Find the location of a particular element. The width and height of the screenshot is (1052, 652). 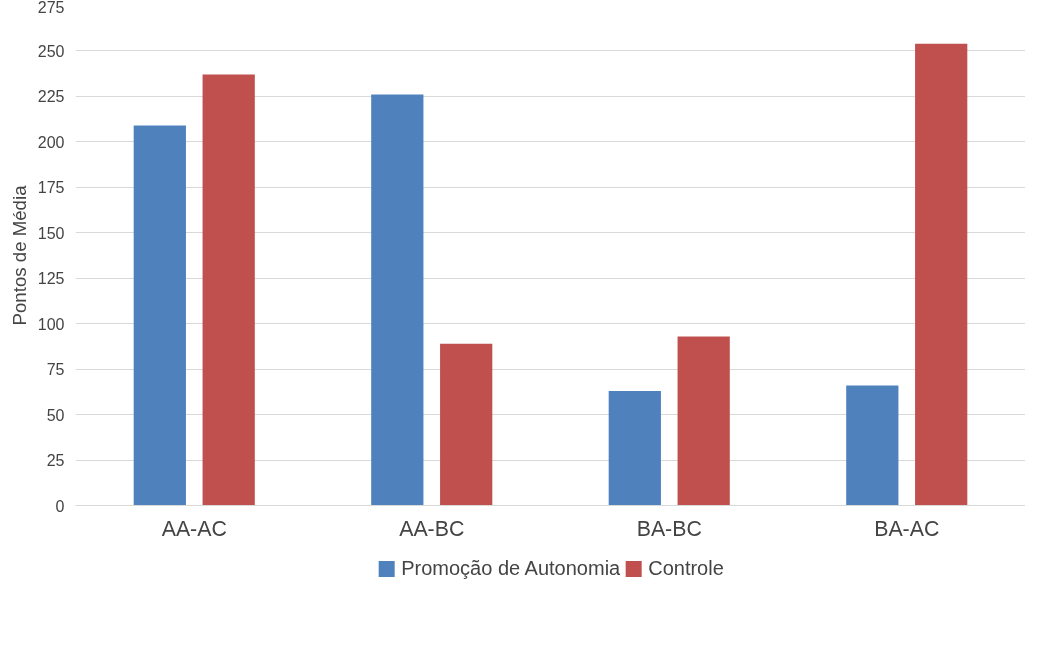

y-tick-label: 100 is located at coordinates (51, 324).